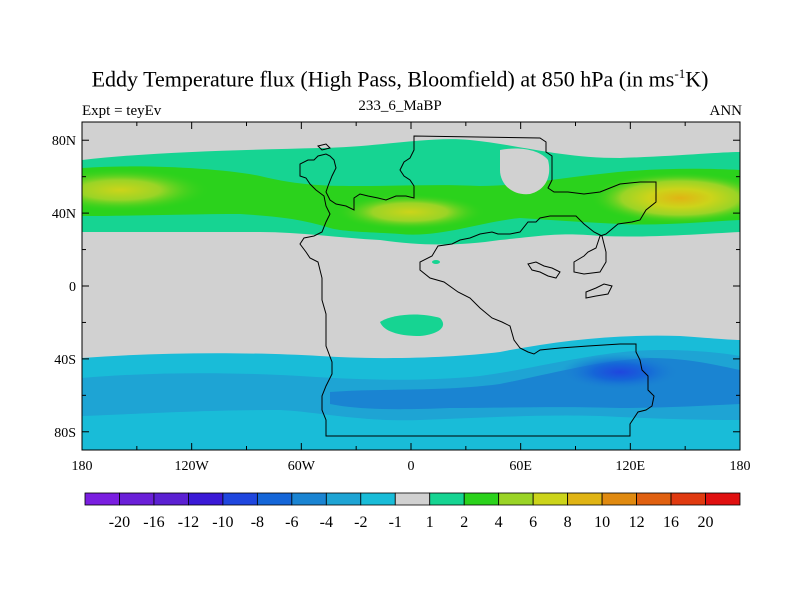 This screenshot has height=600, width=800. Describe the element at coordinates (464, 522) in the screenshot. I see `colorbar-label: 2` at that location.